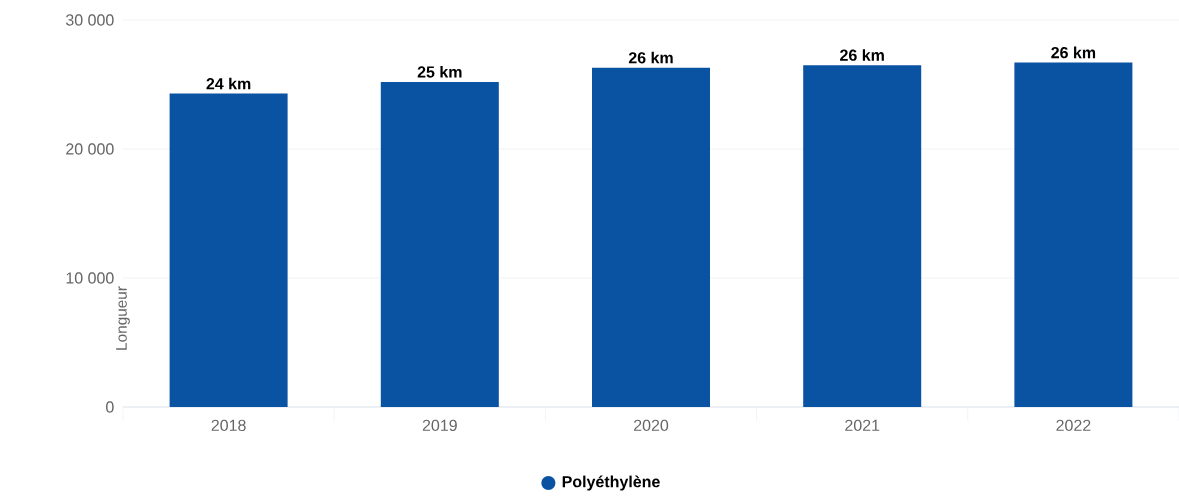 The width and height of the screenshot is (1179, 496). I want to click on x-tick-label: 2021, so click(862, 425).